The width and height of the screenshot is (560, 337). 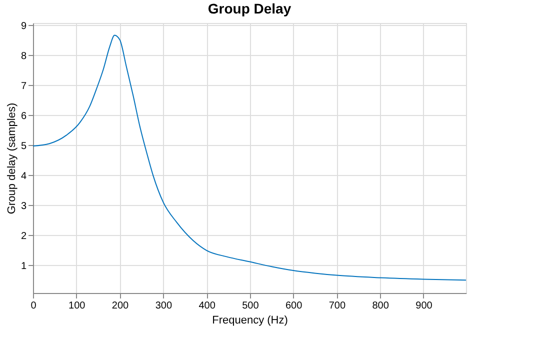 I want to click on y-tick-label: 6, so click(x=23, y=116).